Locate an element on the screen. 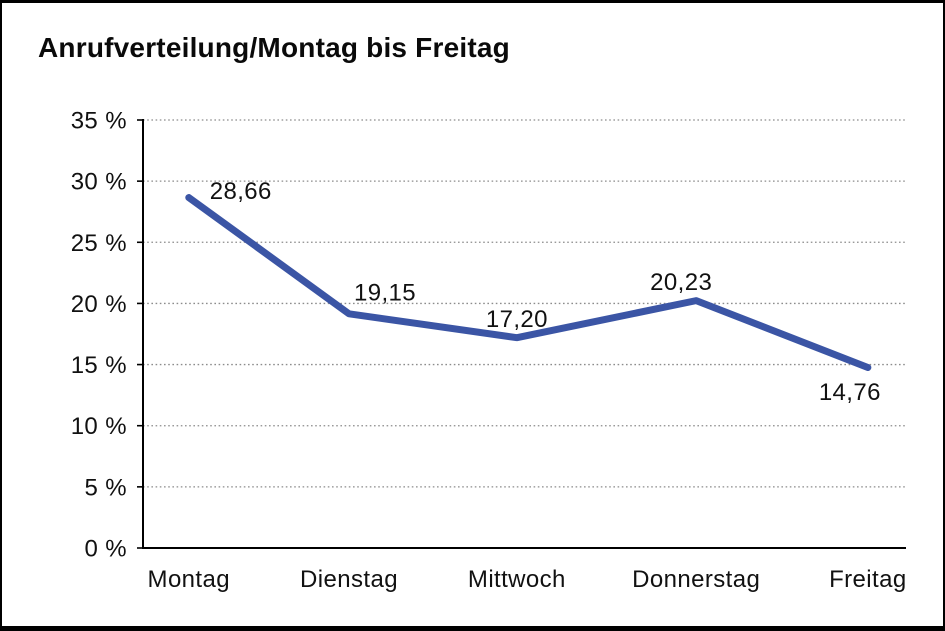 The height and width of the screenshot is (631, 945). y-tick-label: 20 % is located at coordinates (99, 304).